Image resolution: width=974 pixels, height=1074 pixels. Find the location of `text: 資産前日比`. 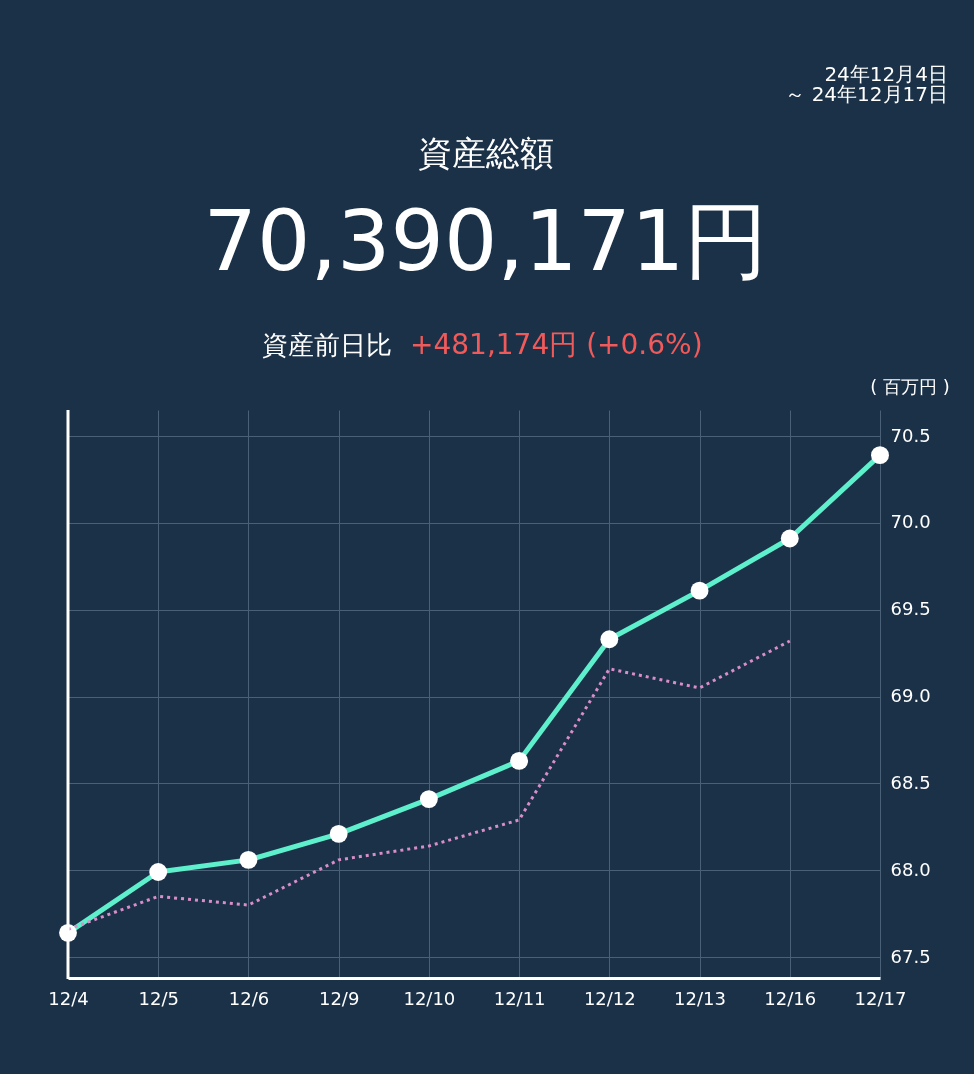

text: 資産前日比 is located at coordinates (327, 345).